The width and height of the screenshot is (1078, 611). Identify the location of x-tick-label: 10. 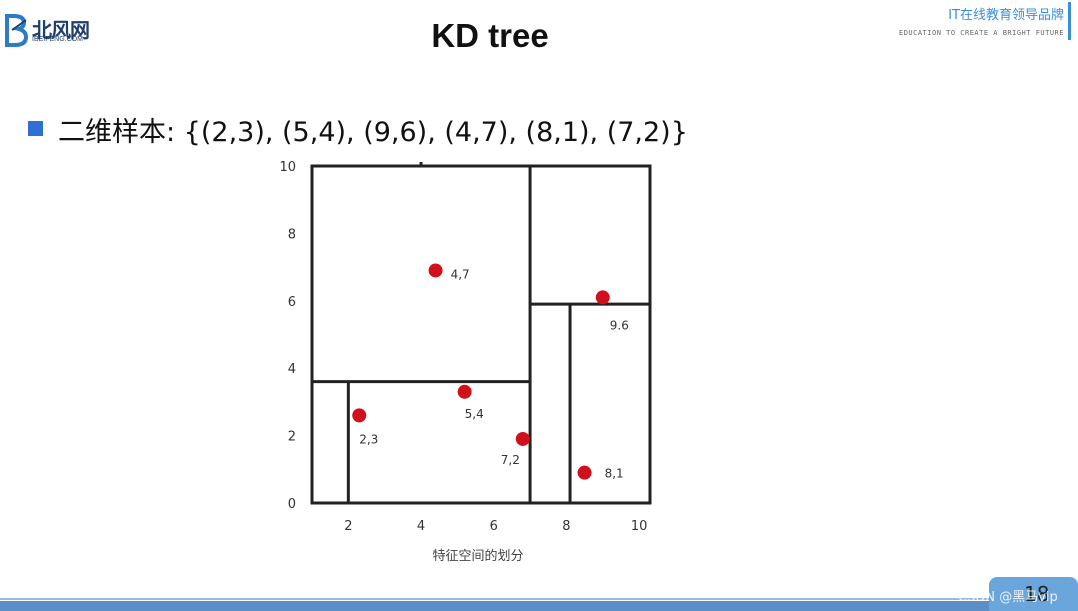
(639, 526).